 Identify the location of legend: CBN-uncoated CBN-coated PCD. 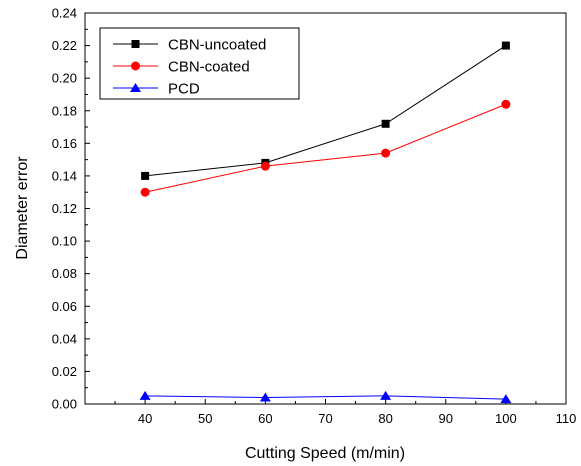
(199, 63).